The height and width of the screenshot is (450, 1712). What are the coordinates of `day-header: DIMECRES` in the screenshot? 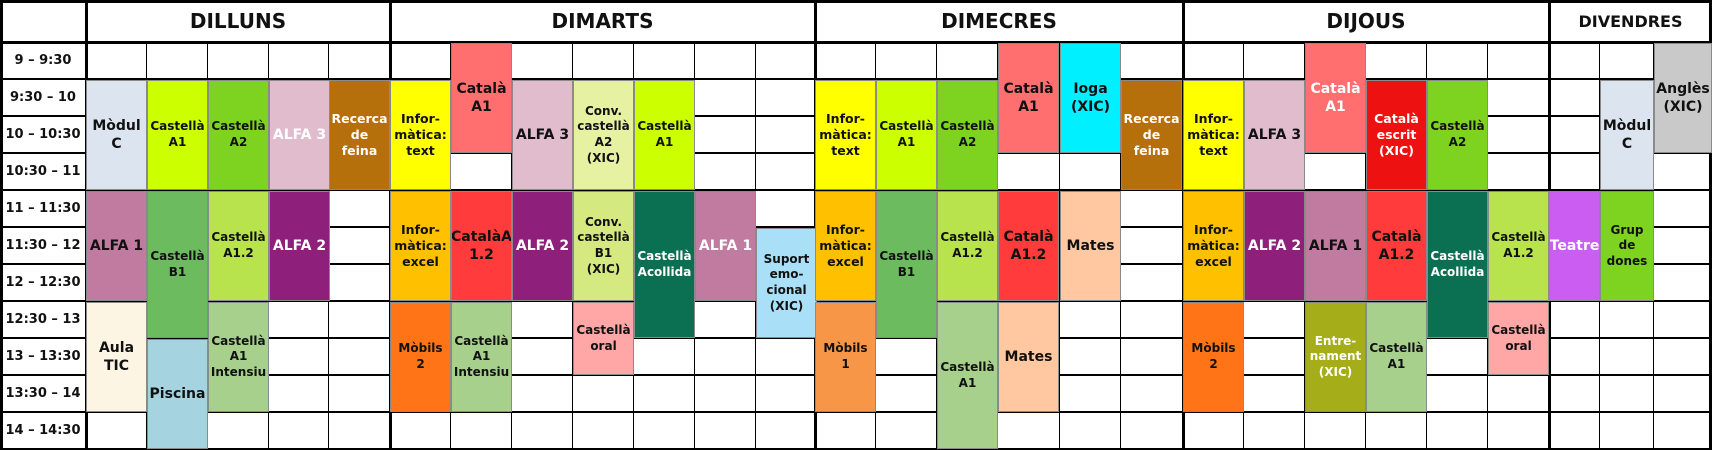 It's located at (999, 21).